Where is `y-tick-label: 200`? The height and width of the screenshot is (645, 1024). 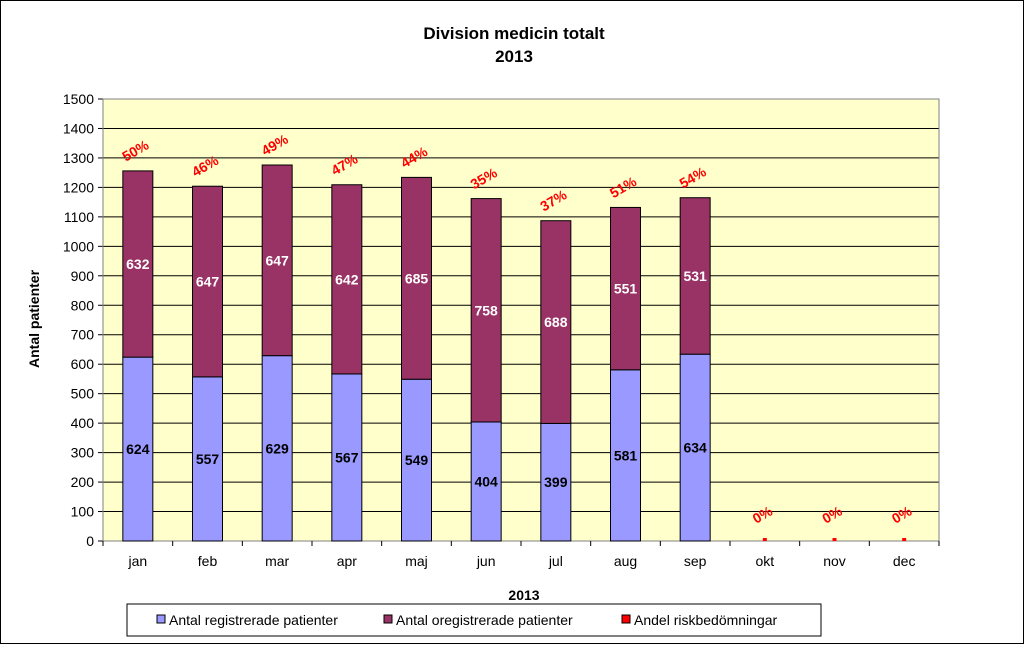
y-tick-label: 200 is located at coordinates (83, 482).